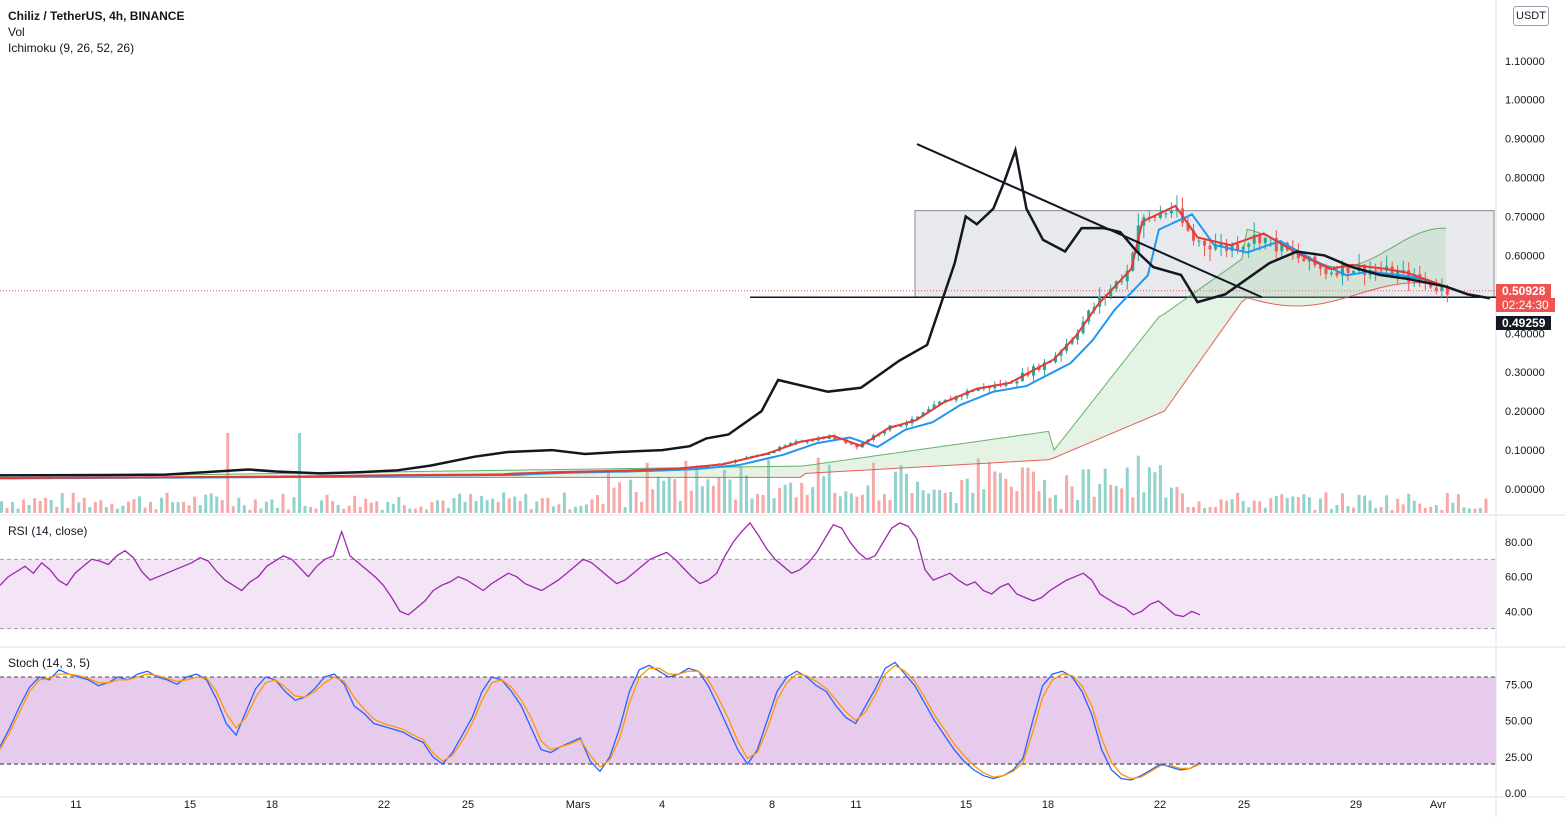 This screenshot has height=818, width=1566. I want to click on price-tick-label: 0.40000, so click(1525, 334).